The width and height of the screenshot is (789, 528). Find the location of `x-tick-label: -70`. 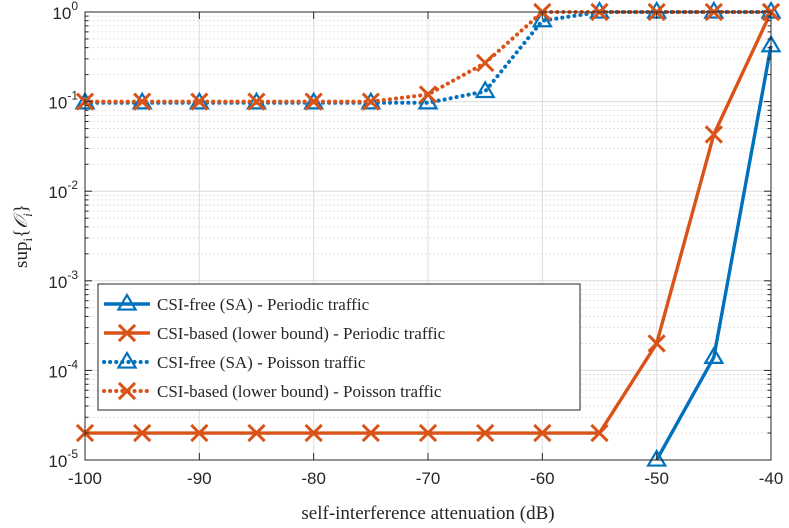

x-tick-label: -70 is located at coordinates (428, 478).